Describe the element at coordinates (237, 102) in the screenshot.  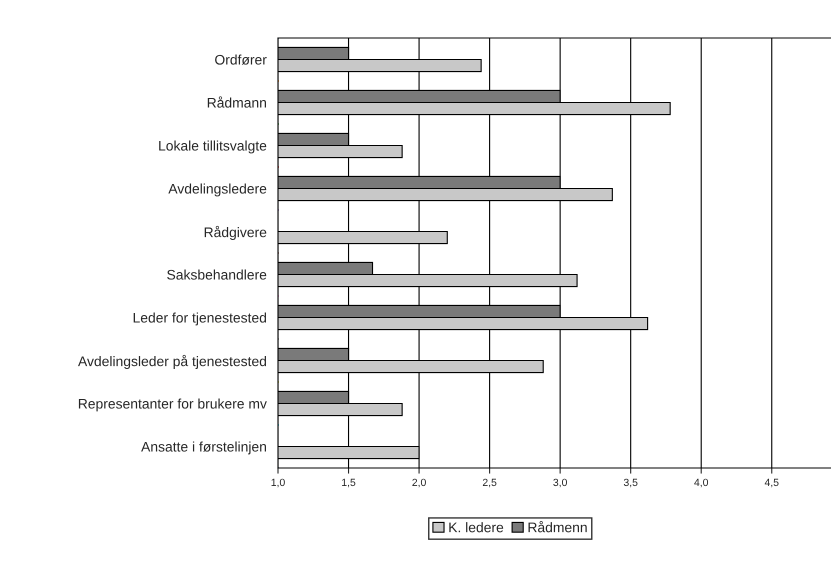
I see `y-tick-label: Rådmann` at that location.